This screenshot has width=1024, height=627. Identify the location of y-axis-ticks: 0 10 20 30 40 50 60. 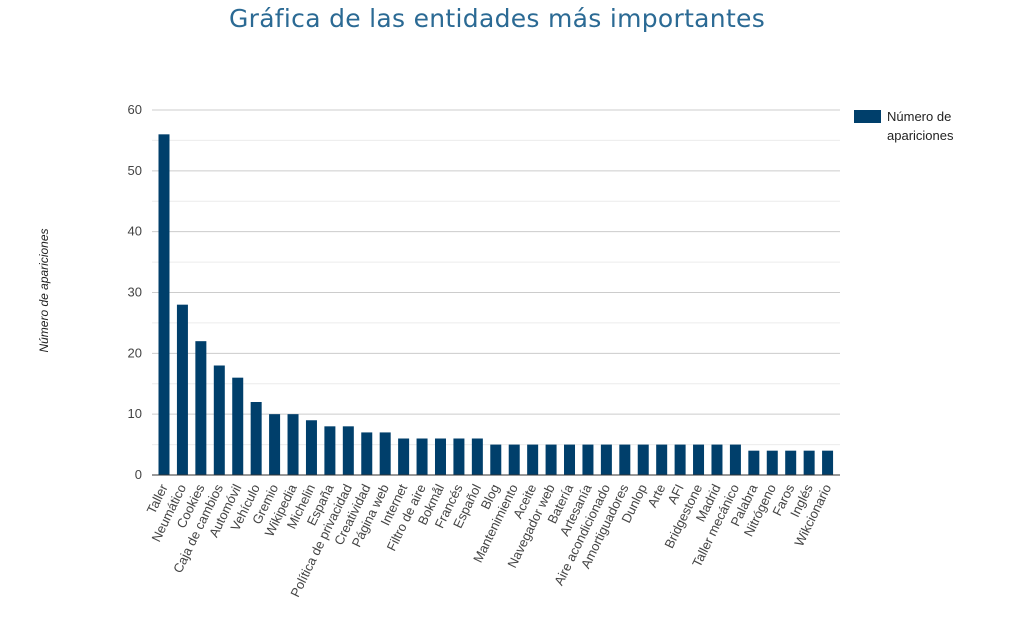
(135, 292).